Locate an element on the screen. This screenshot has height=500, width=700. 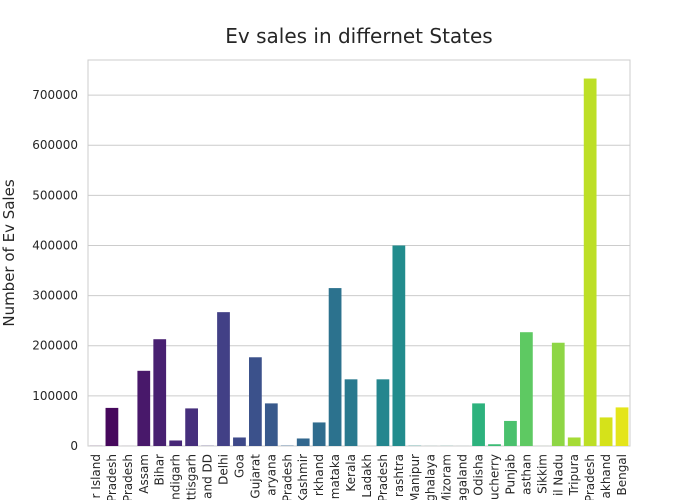
x-tick-label: Gujarat is located at coordinates (255, 476).